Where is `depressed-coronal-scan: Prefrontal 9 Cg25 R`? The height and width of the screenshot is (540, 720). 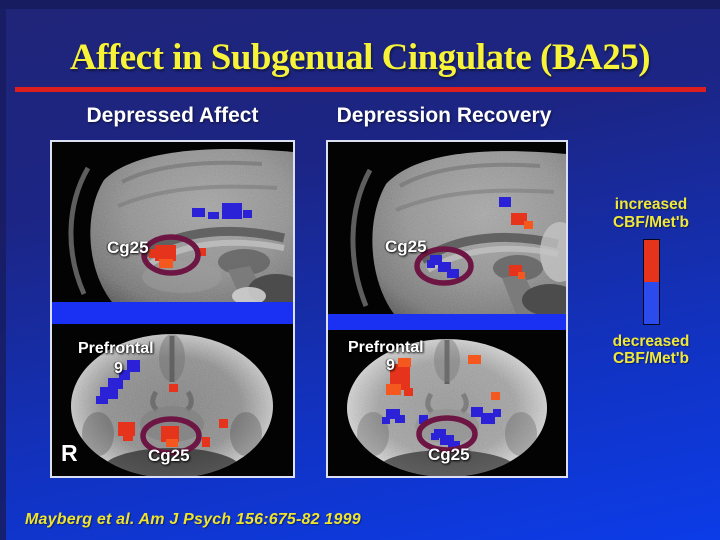 depressed-coronal-scan: Prefrontal 9 Cg25 R is located at coordinates (172, 400).